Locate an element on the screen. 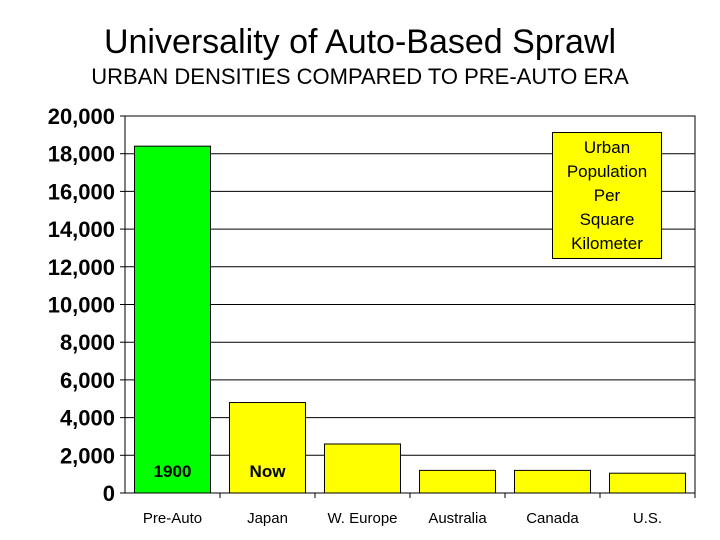  y-tick-label: 20,000 is located at coordinates (81, 116).